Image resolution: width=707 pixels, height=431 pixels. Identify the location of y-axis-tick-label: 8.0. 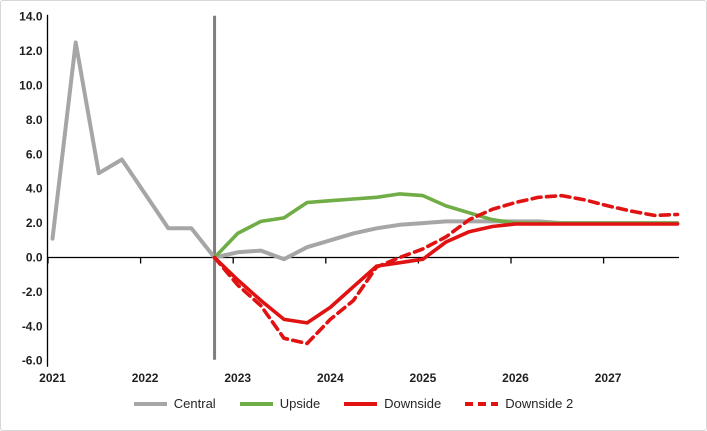
(34, 120).